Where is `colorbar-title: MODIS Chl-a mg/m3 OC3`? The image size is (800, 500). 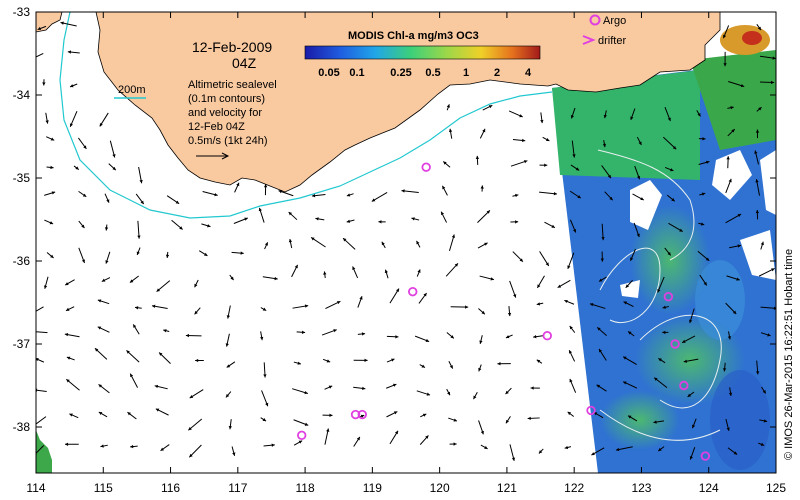
colorbar-title: MODIS Chl-a mg/m3 OC3 is located at coordinates (413, 36).